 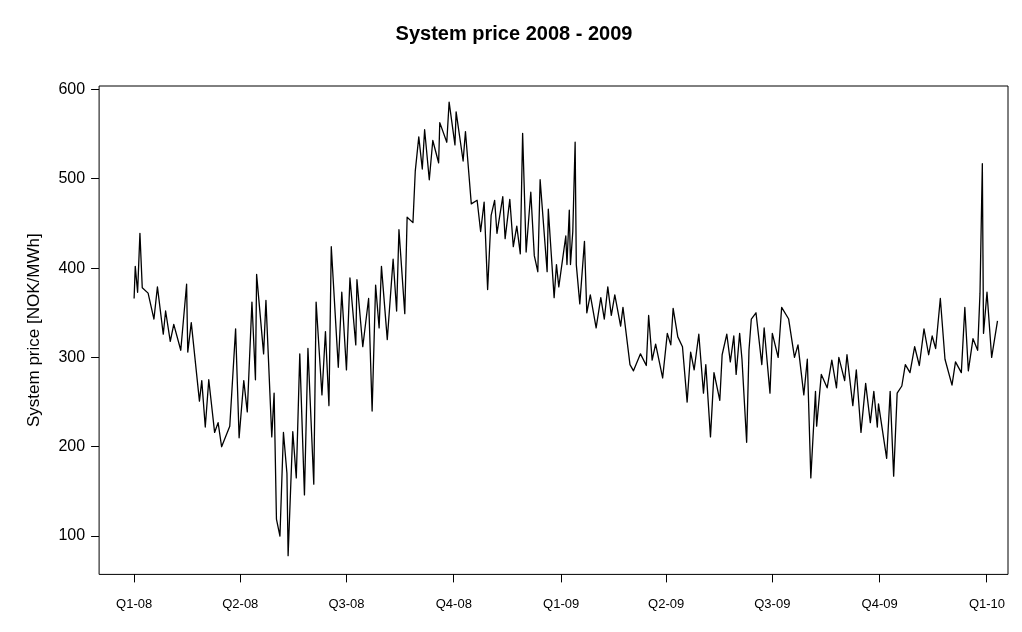 What do you see at coordinates (72, 178) in the screenshot?
I see `y-tick-label: 500` at bounding box center [72, 178].